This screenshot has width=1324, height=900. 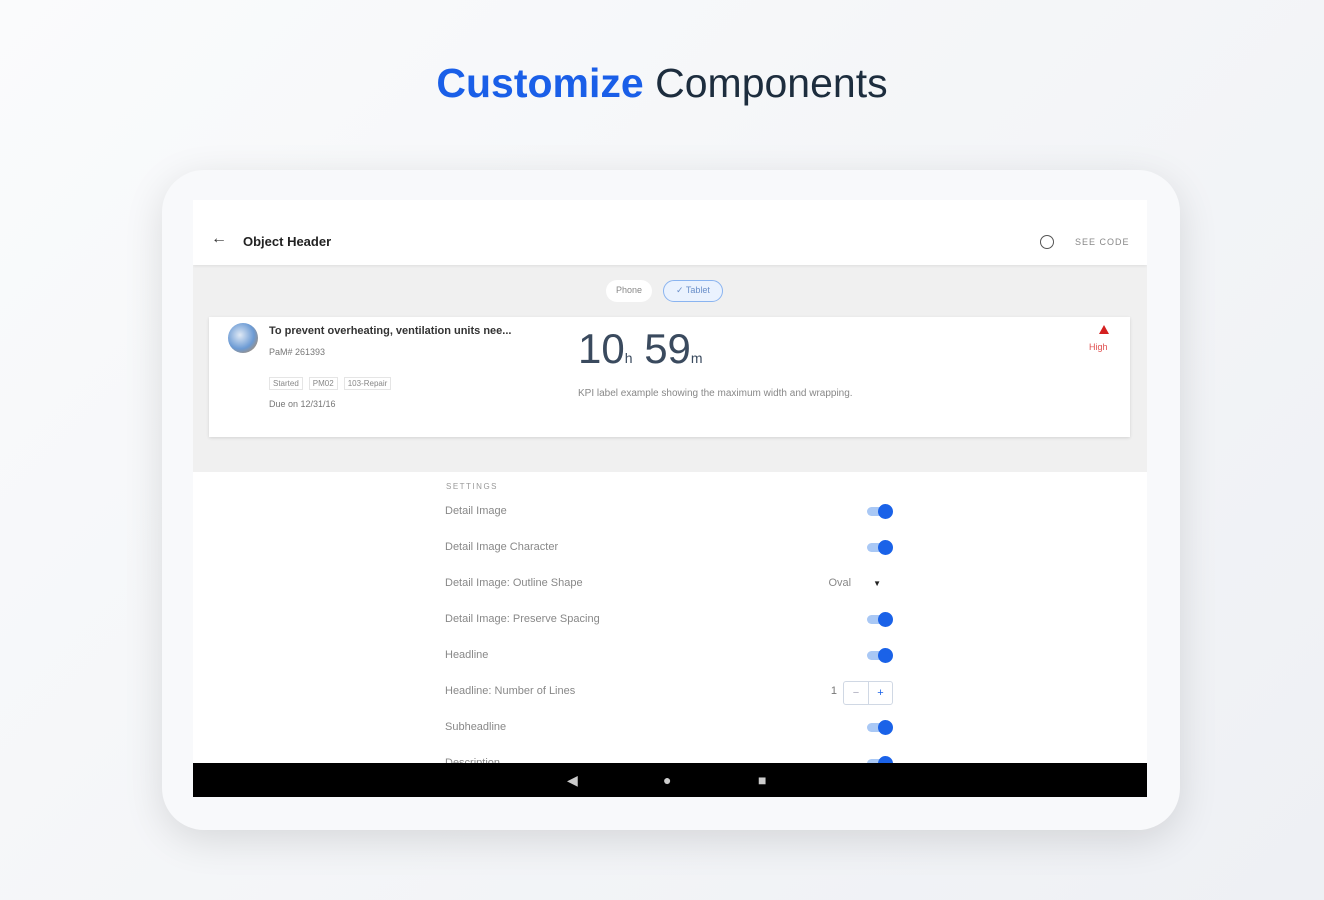 What do you see at coordinates (1098, 347) in the screenshot?
I see `priority-label: High` at bounding box center [1098, 347].